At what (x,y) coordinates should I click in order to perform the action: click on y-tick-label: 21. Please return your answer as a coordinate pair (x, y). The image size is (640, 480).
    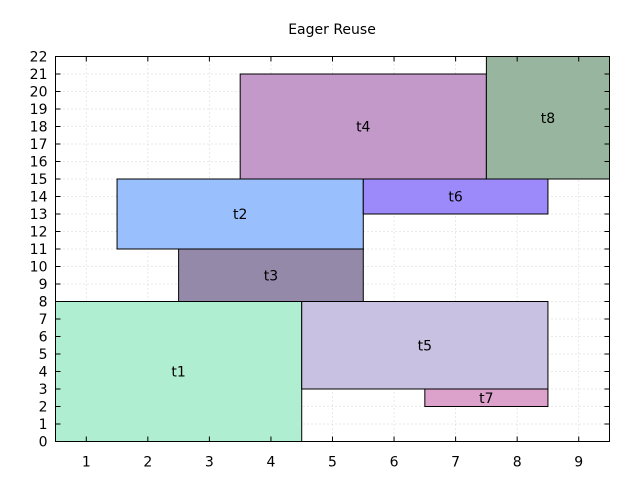
    Looking at the image, I should click on (39, 75).